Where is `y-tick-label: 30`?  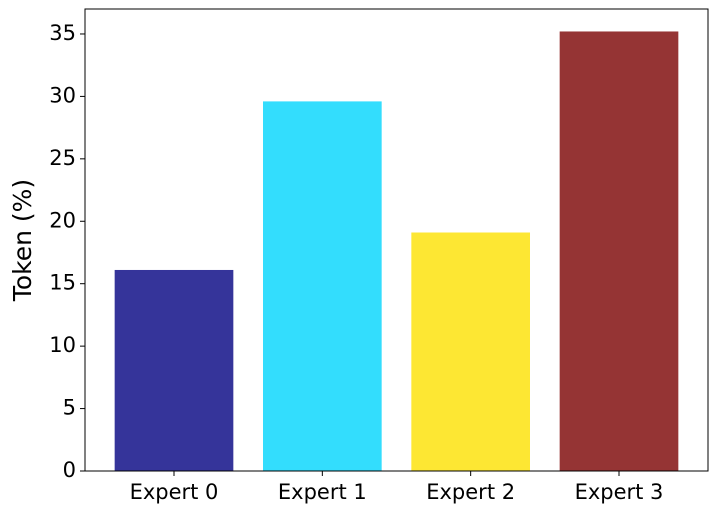
y-tick-label: 30 is located at coordinates (62, 95).